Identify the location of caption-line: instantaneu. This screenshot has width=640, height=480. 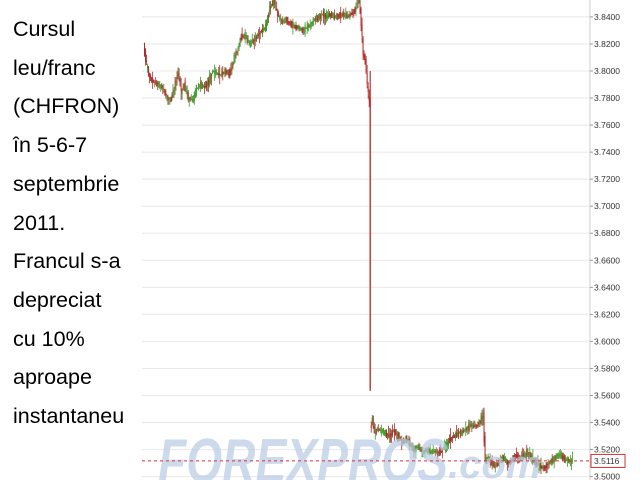
(69, 416).